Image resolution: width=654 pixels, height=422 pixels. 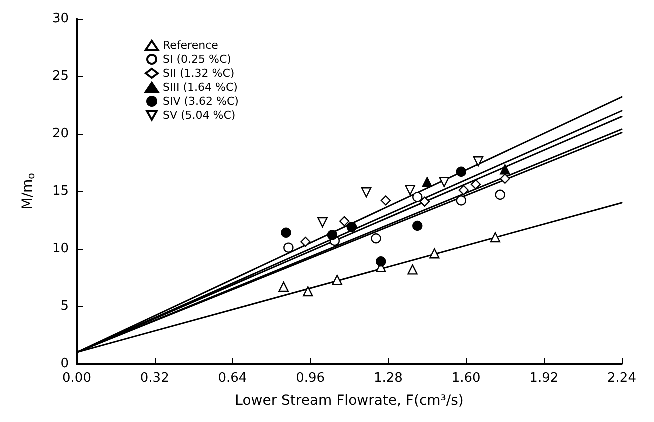 I want to click on x-tick-label: 0.32, so click(x=155, y=378).